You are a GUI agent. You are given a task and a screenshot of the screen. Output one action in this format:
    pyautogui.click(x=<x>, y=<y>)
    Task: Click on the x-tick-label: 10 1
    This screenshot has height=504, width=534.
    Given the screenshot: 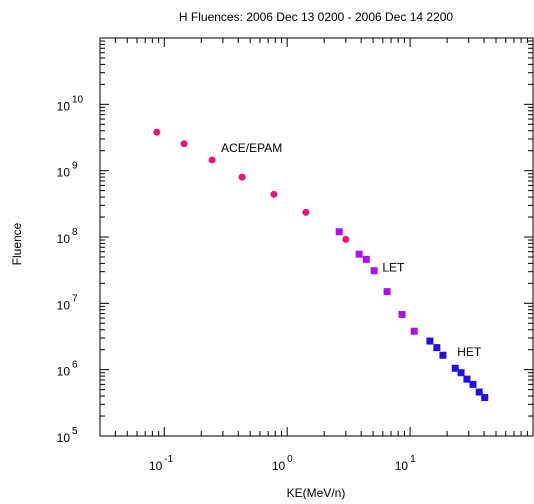 What is the action you would take?
    pyautogui.click(x=405, y=463)
    